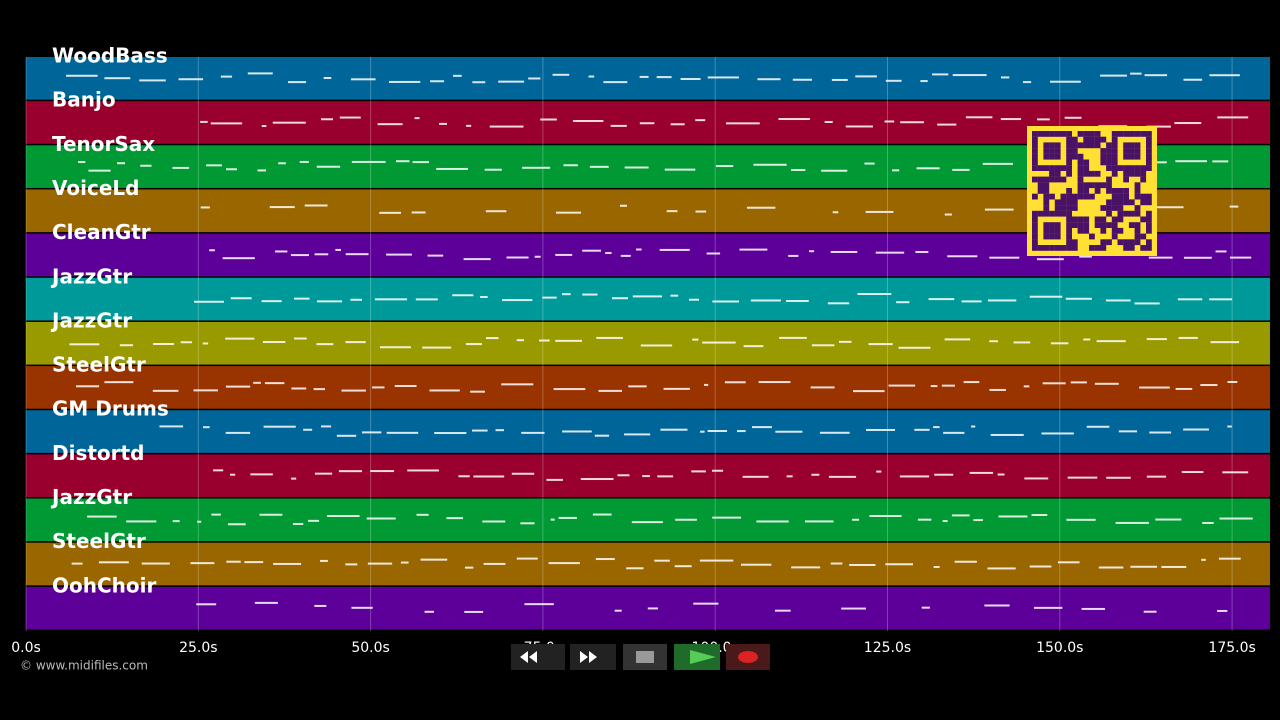 This screenshot has width=1280, height=720. Describe the element at coordinates (84, 666) in the screenshot. I see `copyright: © www.midifiles.com` at that location.